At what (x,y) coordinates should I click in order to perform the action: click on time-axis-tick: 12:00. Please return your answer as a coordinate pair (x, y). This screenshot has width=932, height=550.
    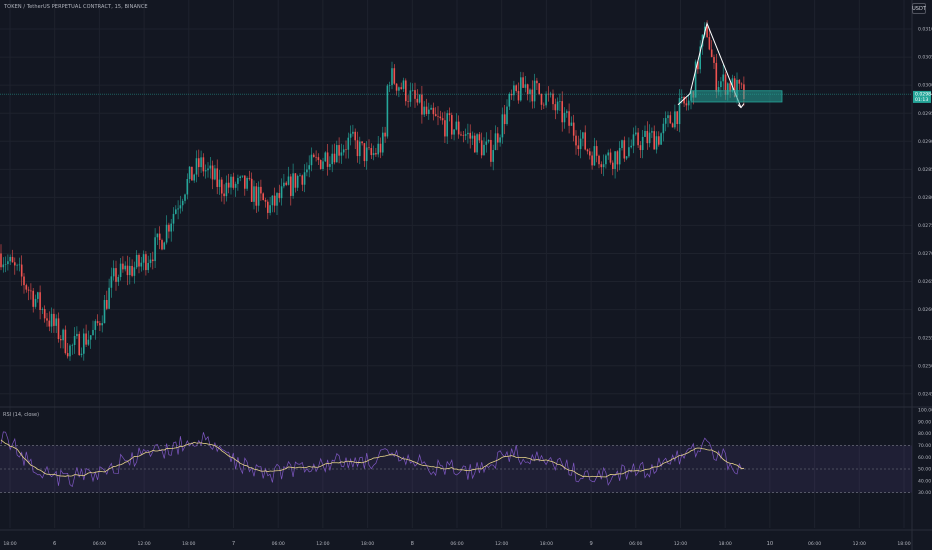
    Looking at the image, I should click on (143, 544).